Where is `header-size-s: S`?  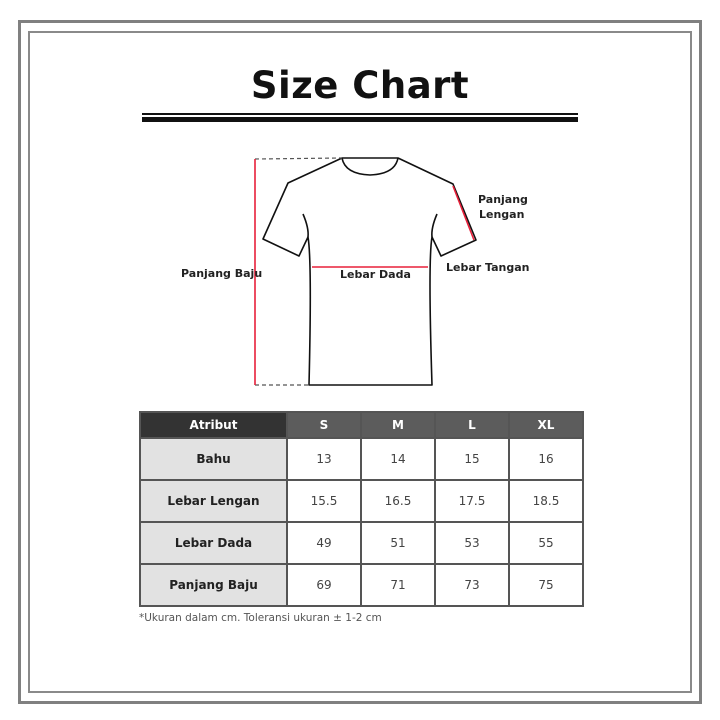
header-size-s: S is located at coordinates (324, 425).